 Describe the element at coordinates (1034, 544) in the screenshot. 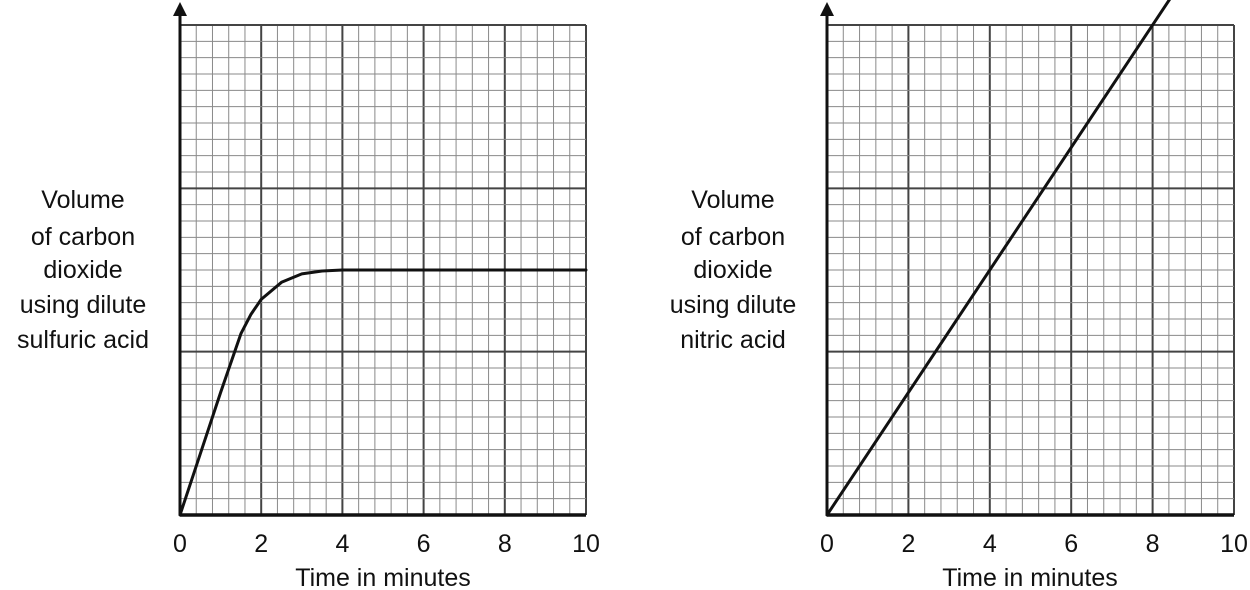

I see `chart-right-x-ticks: 0 2 4 6 8 10` at that location.